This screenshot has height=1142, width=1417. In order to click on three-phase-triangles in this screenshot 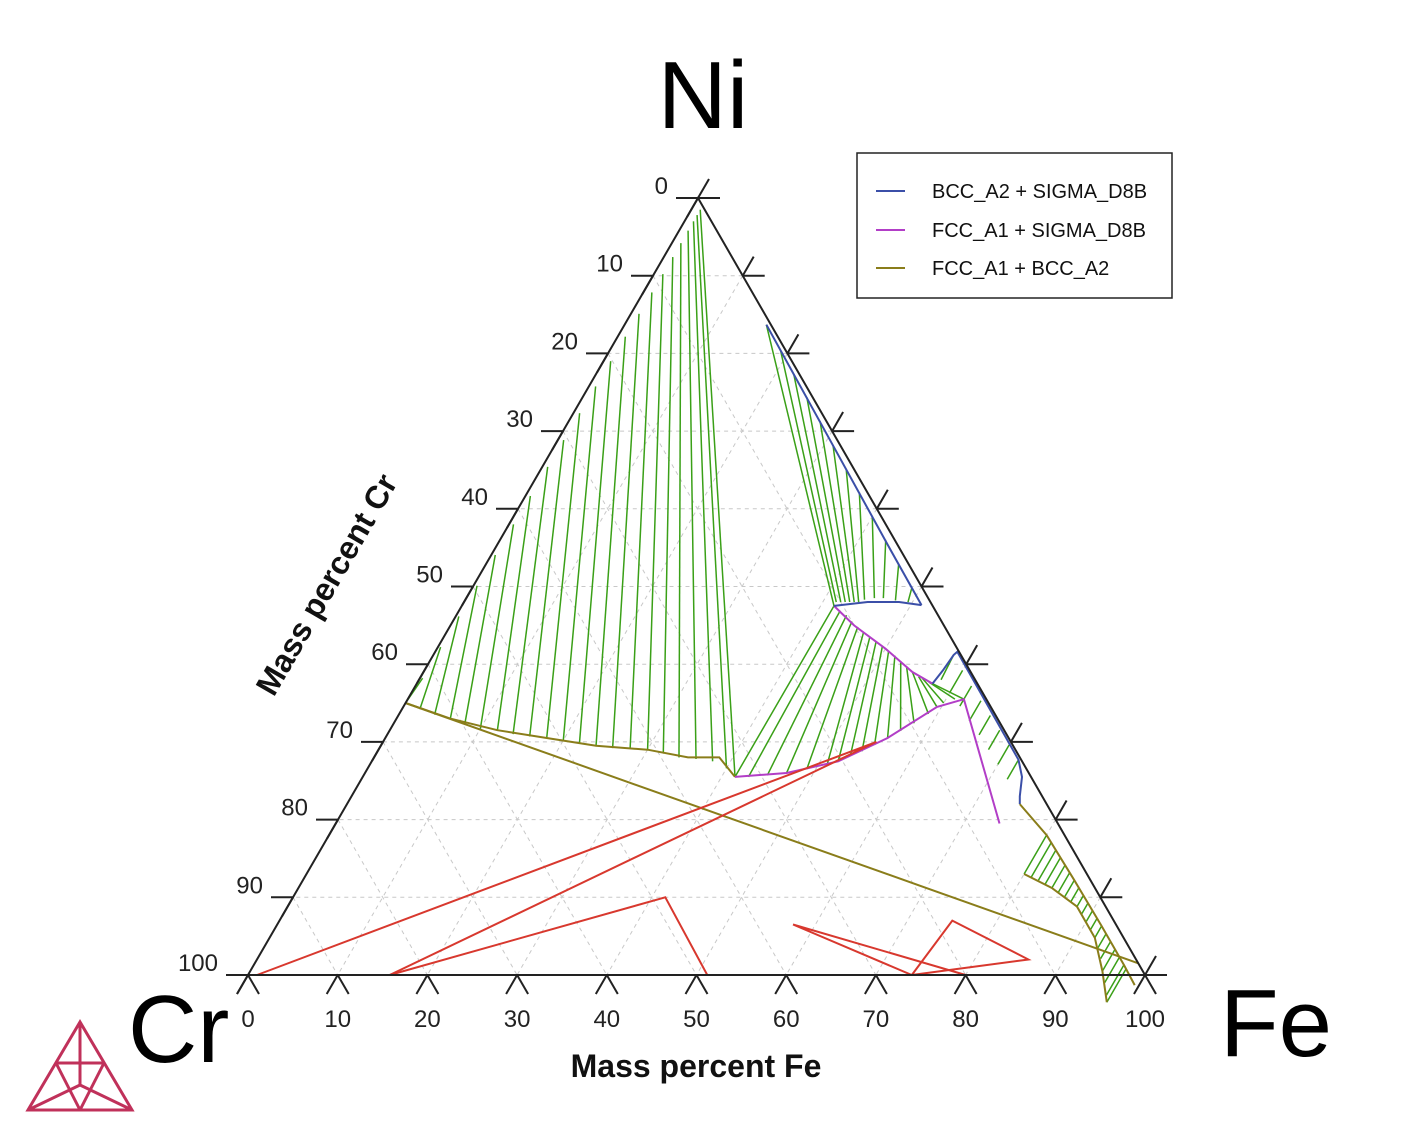, I will do `click(644, 858)`.